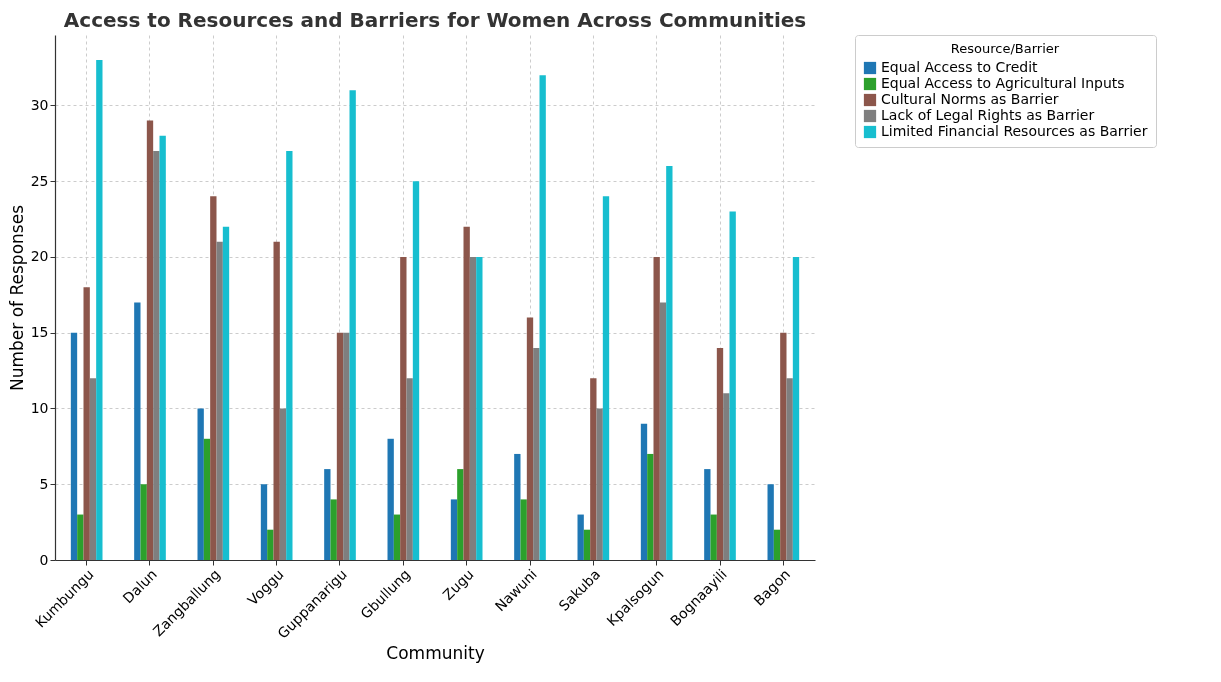  Describe the element at coordinates (44, 483) in the screenshot. I see `y-tick-label: 5` at that location.